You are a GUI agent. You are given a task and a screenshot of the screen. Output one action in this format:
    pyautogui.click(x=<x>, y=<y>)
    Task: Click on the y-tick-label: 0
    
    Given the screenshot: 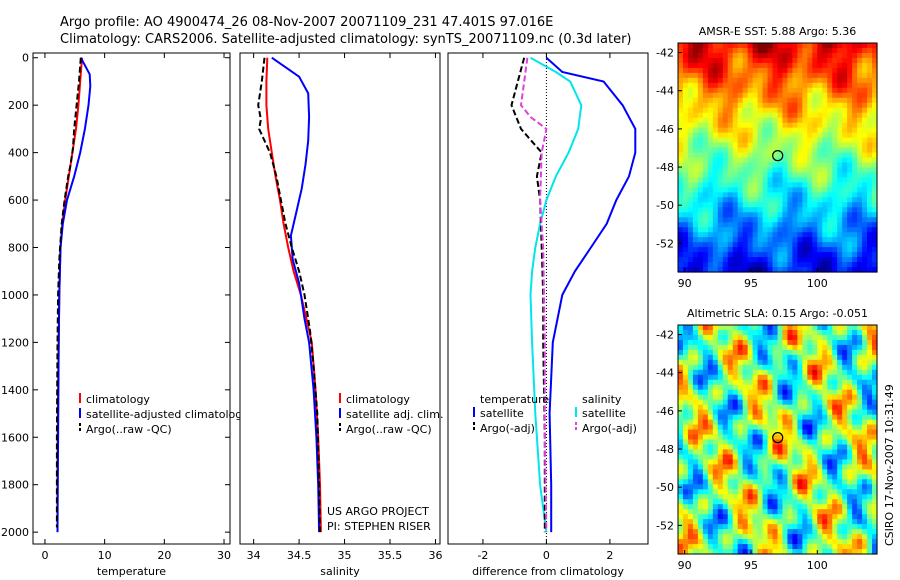 What is the action you would take?
    pyautogui.click(x=25, y=58)
    